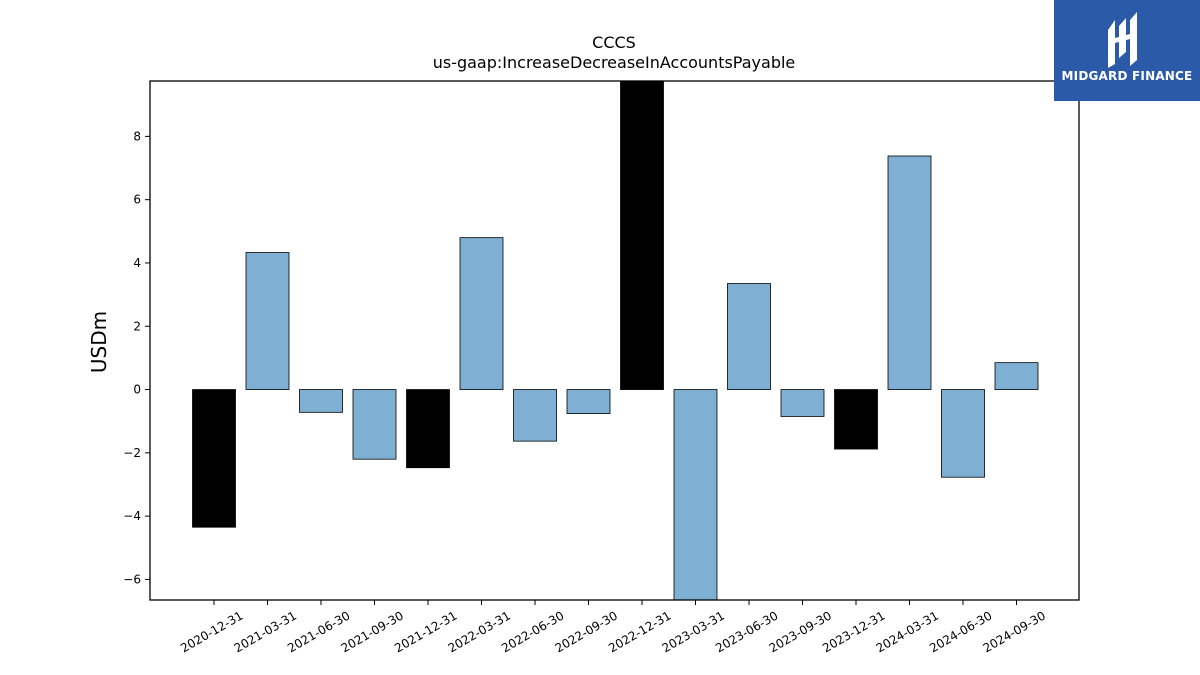 This screenshot has width=1200, height=675. I want to click on midgard-finance-logo: MIDGARD FINANCE, so click(1127, 50).